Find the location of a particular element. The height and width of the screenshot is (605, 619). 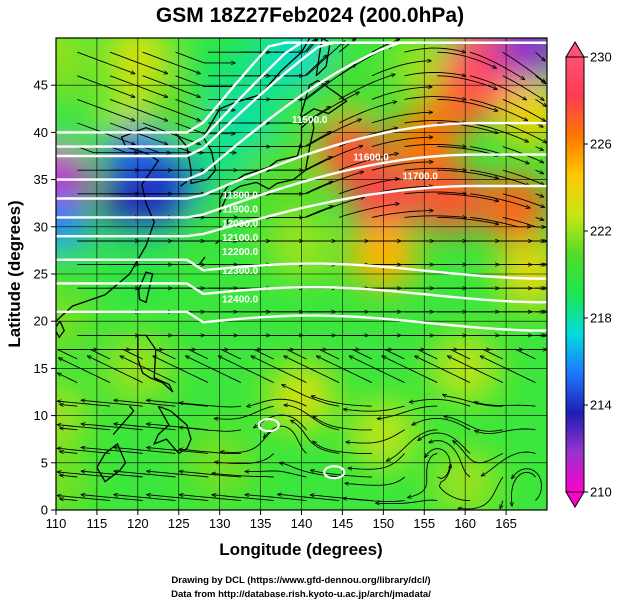

y-tick-label: 5 is located at coordinates (44, 462).